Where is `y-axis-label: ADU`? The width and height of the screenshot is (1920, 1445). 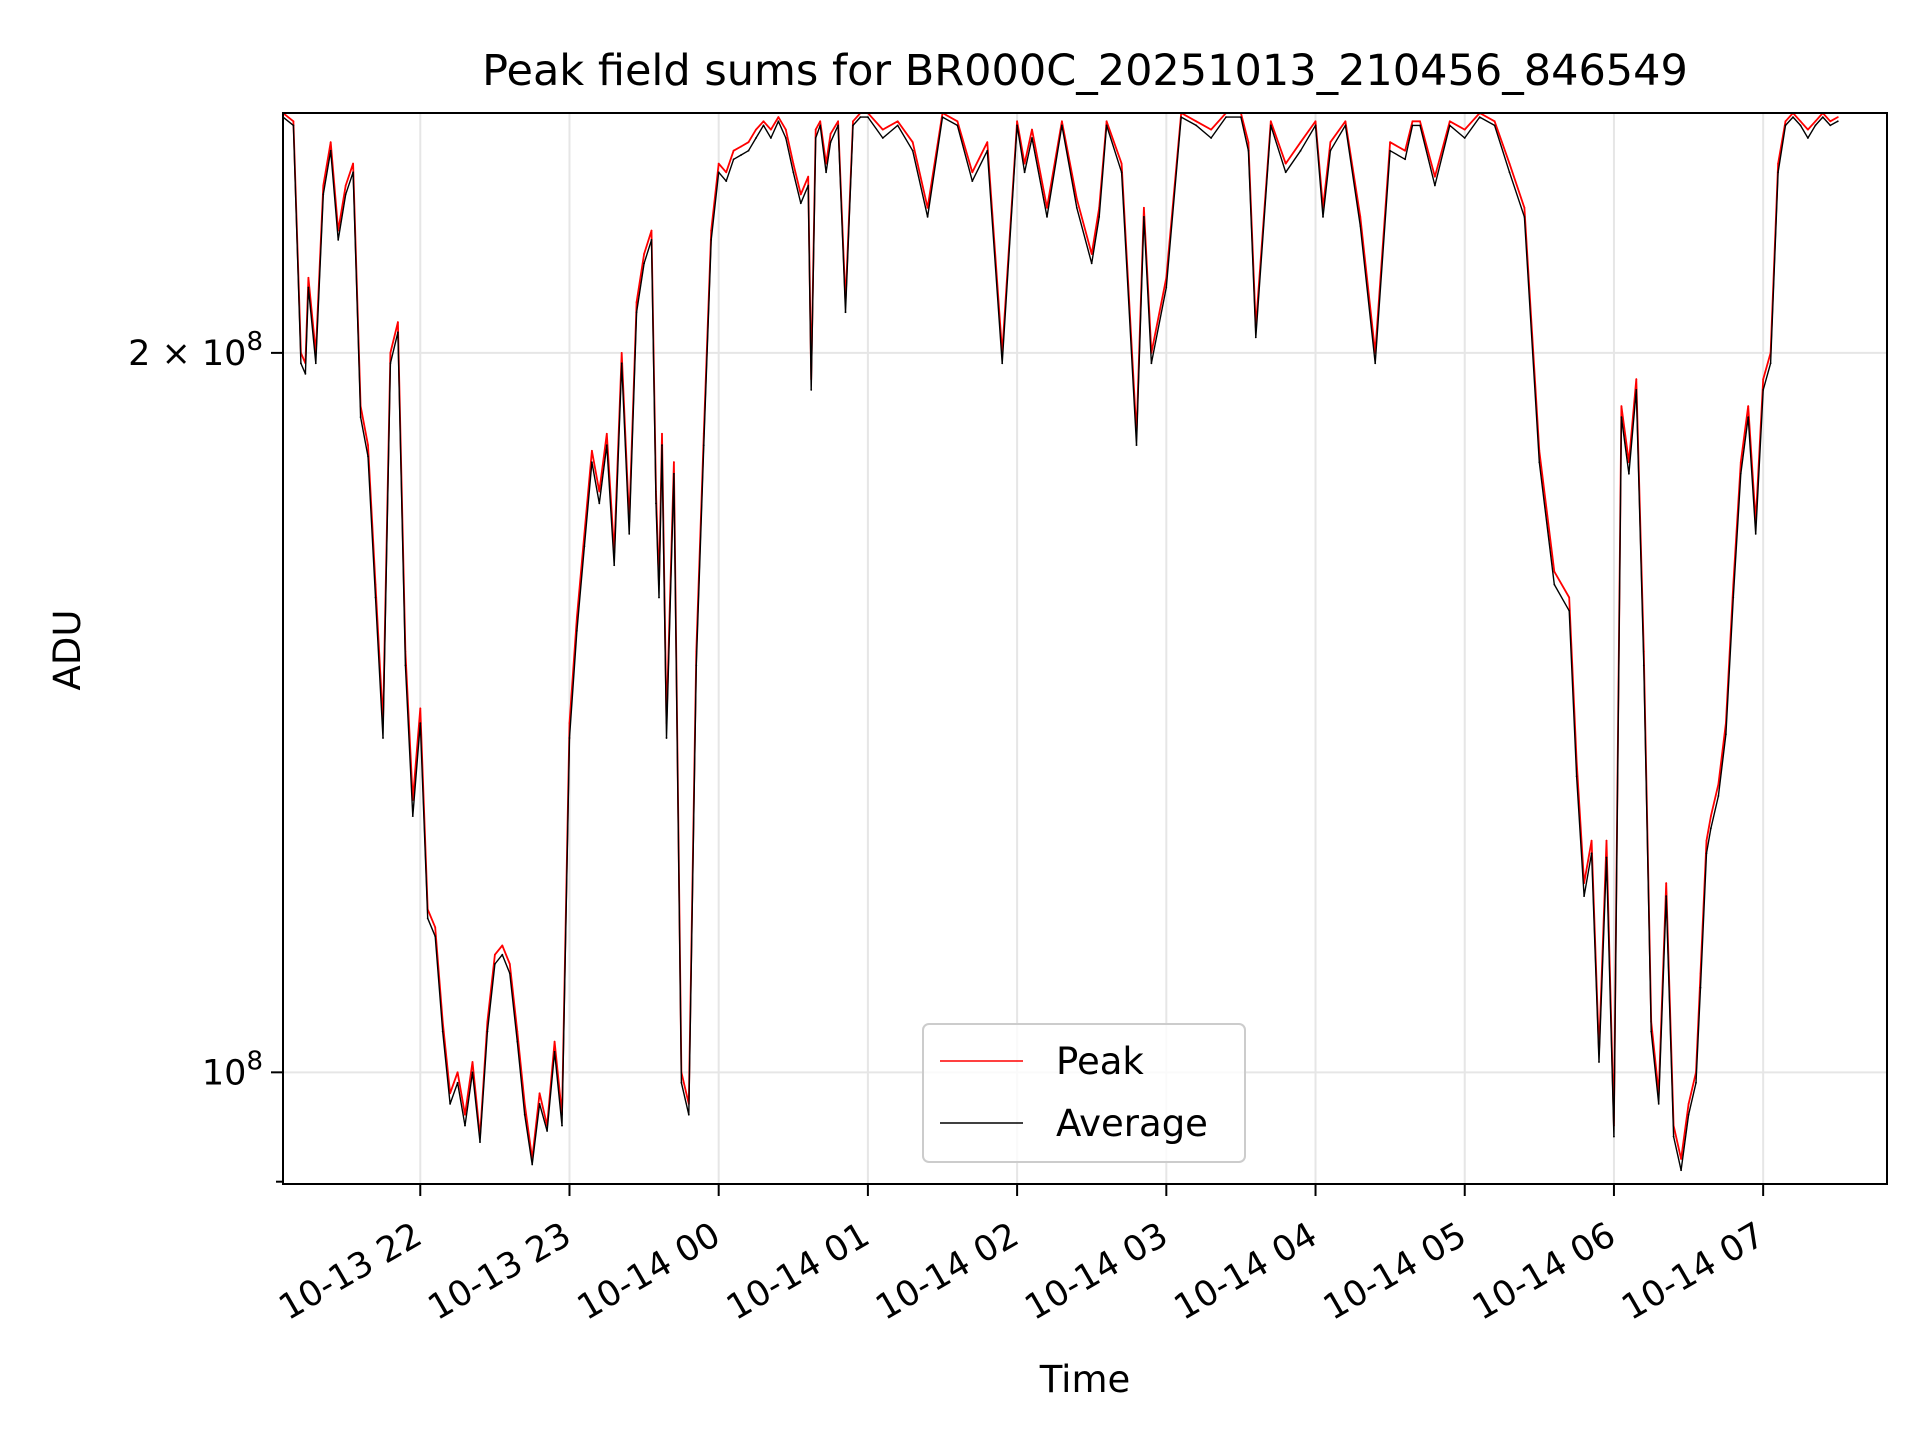 y-axis-label: ADU is located at coordinates (67, 650).